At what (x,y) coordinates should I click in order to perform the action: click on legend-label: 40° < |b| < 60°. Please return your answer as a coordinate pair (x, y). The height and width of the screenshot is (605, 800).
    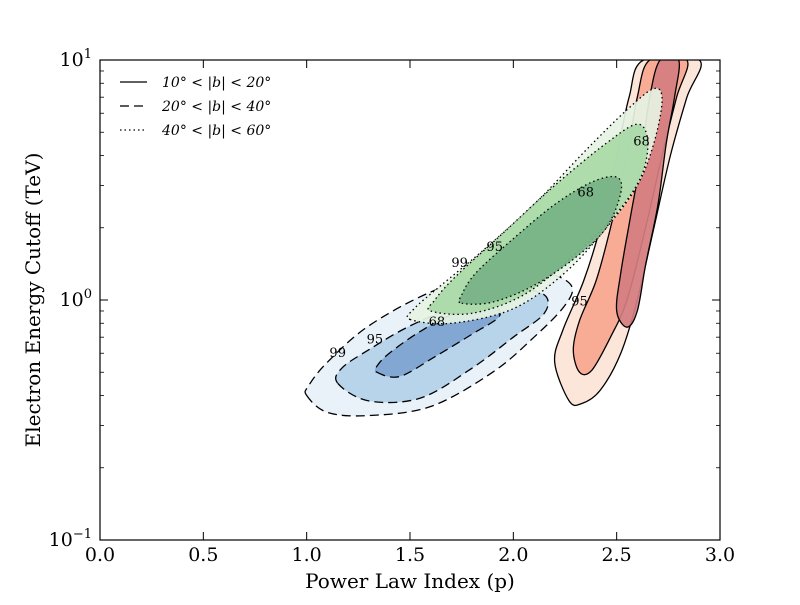
    Looking at the image, I should click on (216, 131).